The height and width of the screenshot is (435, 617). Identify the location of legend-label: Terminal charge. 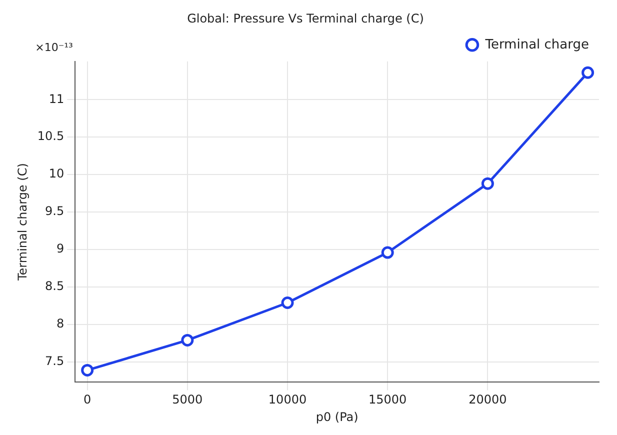
(537, 44).